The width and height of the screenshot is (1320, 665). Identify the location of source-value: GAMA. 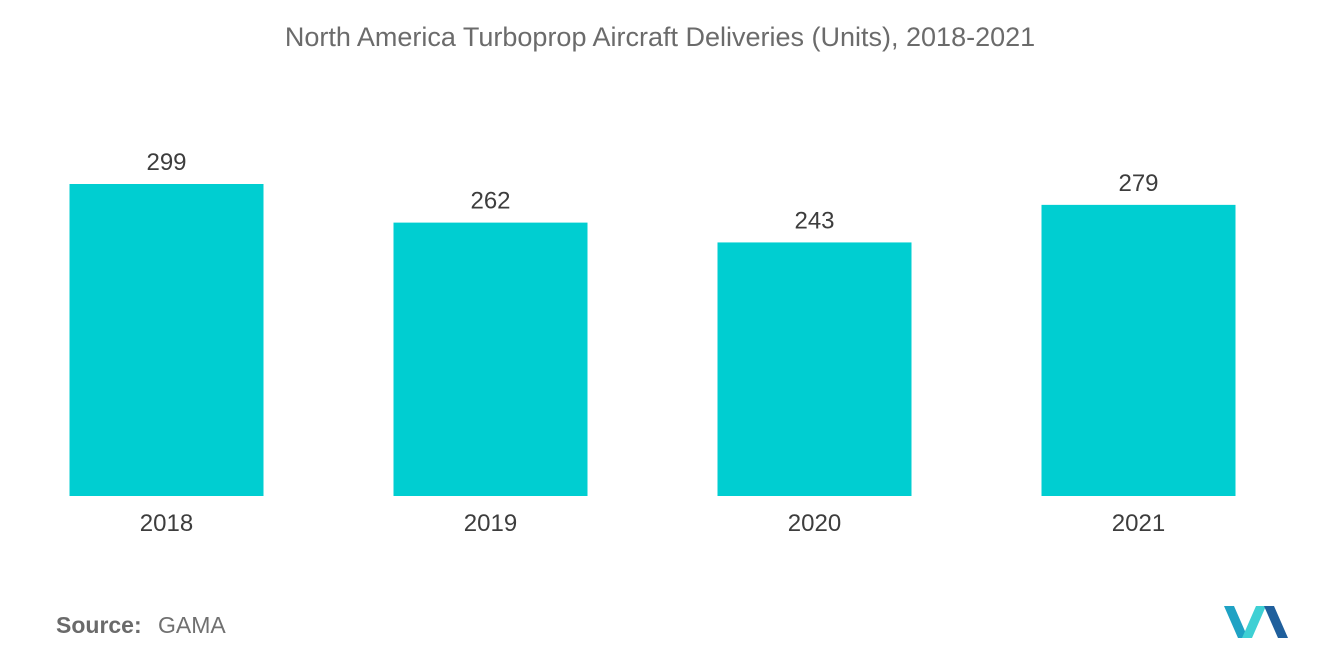
(192, 625).